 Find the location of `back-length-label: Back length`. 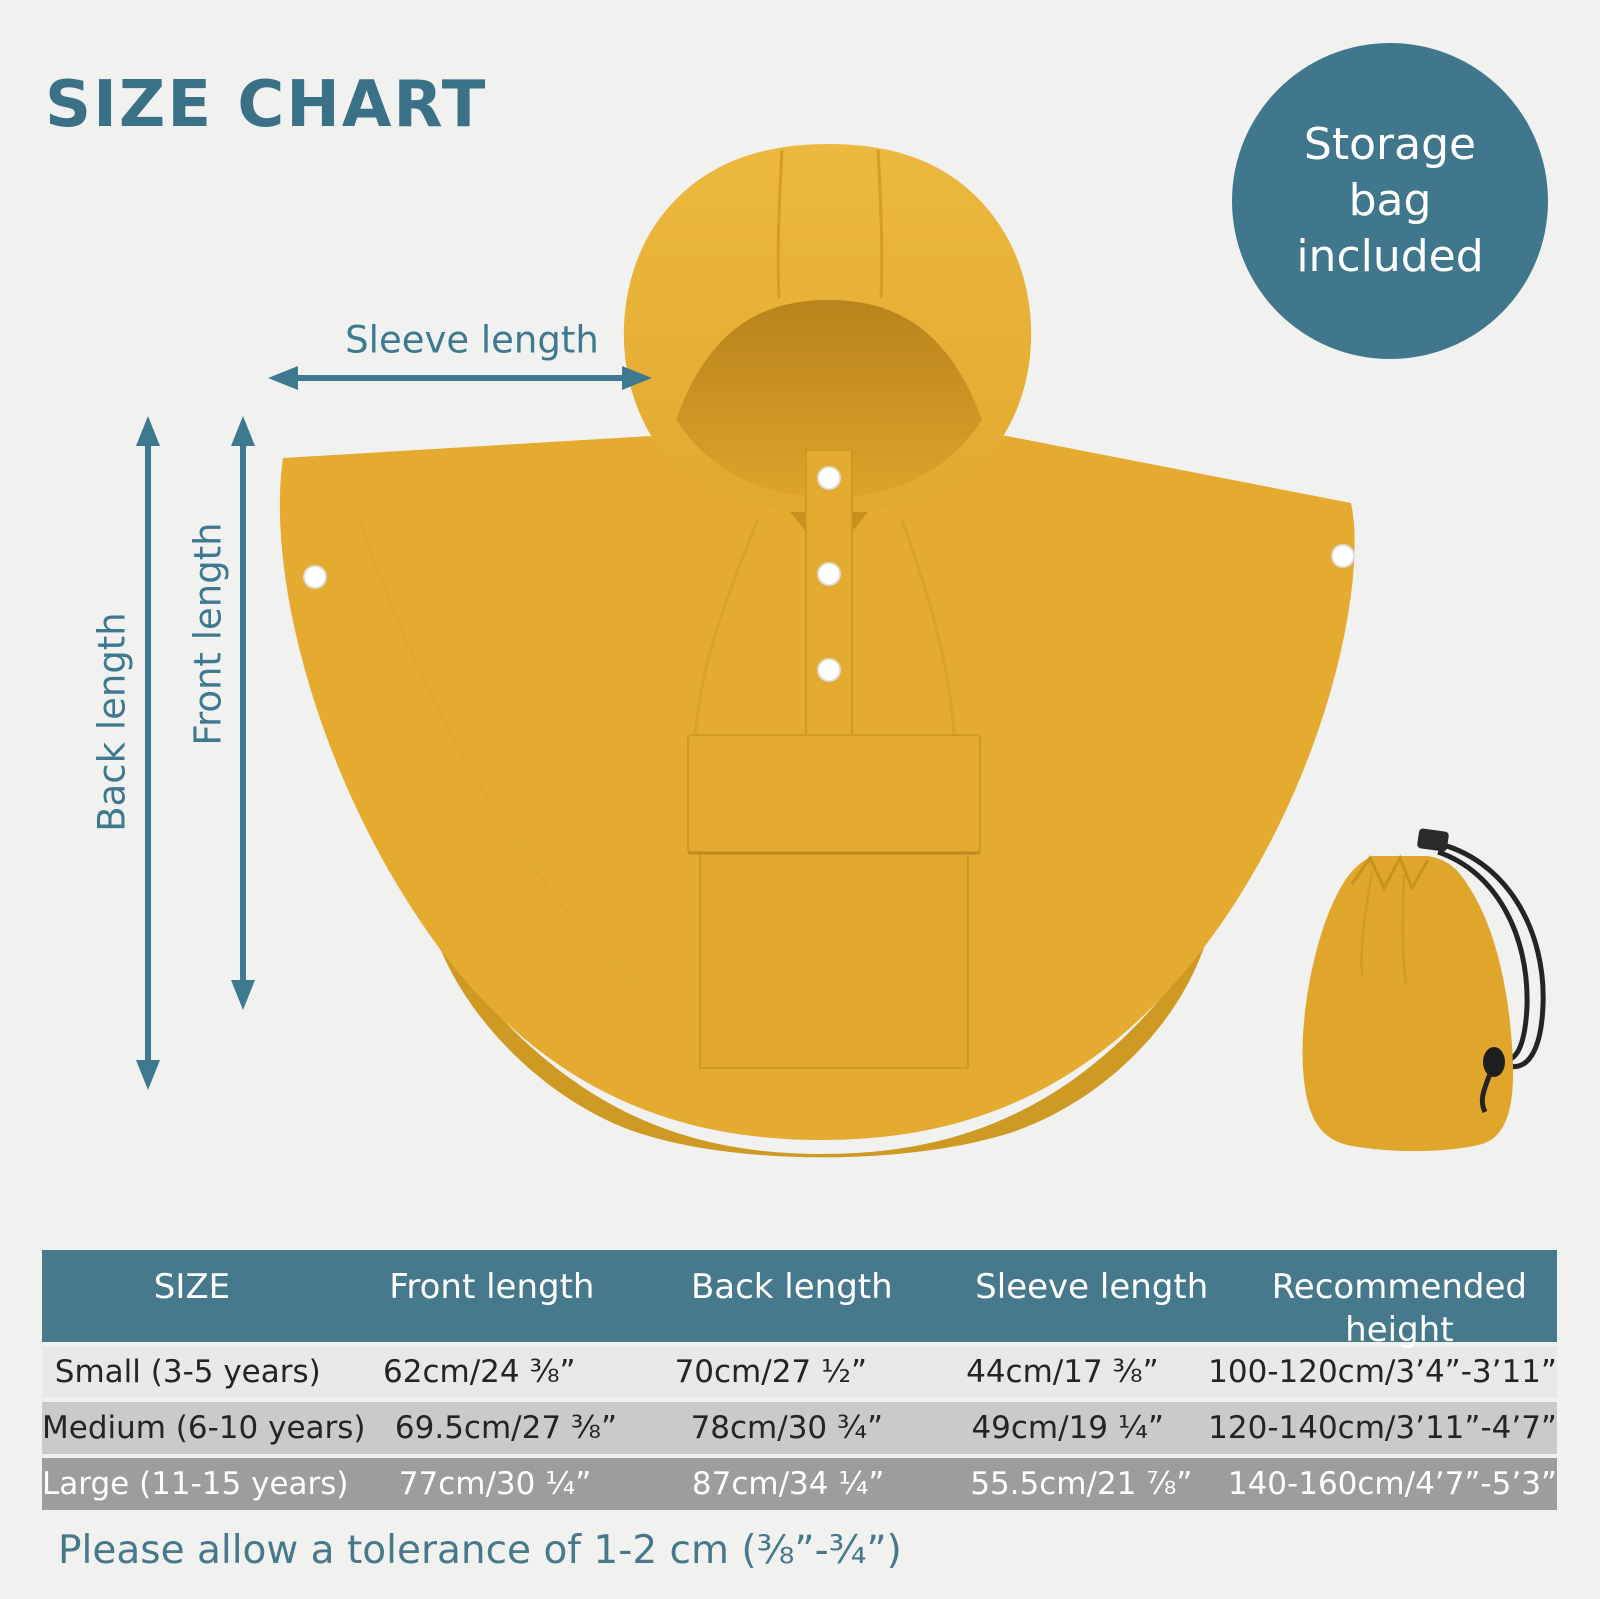

back-length-label: Back length is located at coordinates (112, 722).